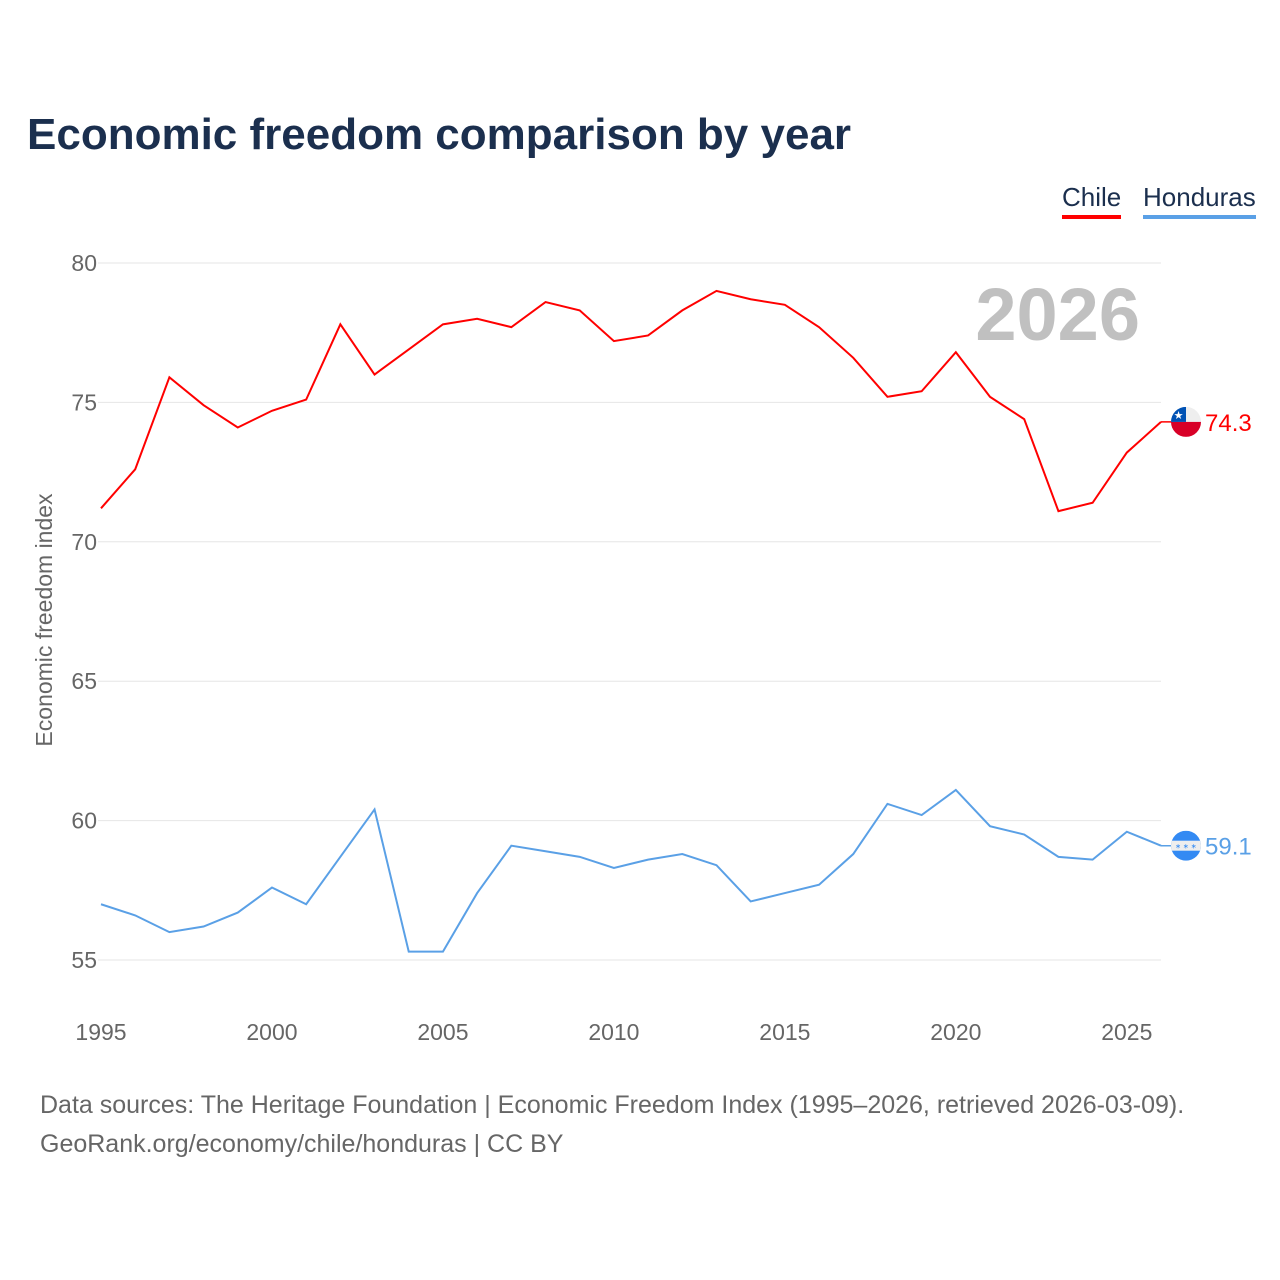 Image resolution: width=1280 pixels, height=1280 pixels. I want to click on x-tick-label: 2010, so click(613, 1032).